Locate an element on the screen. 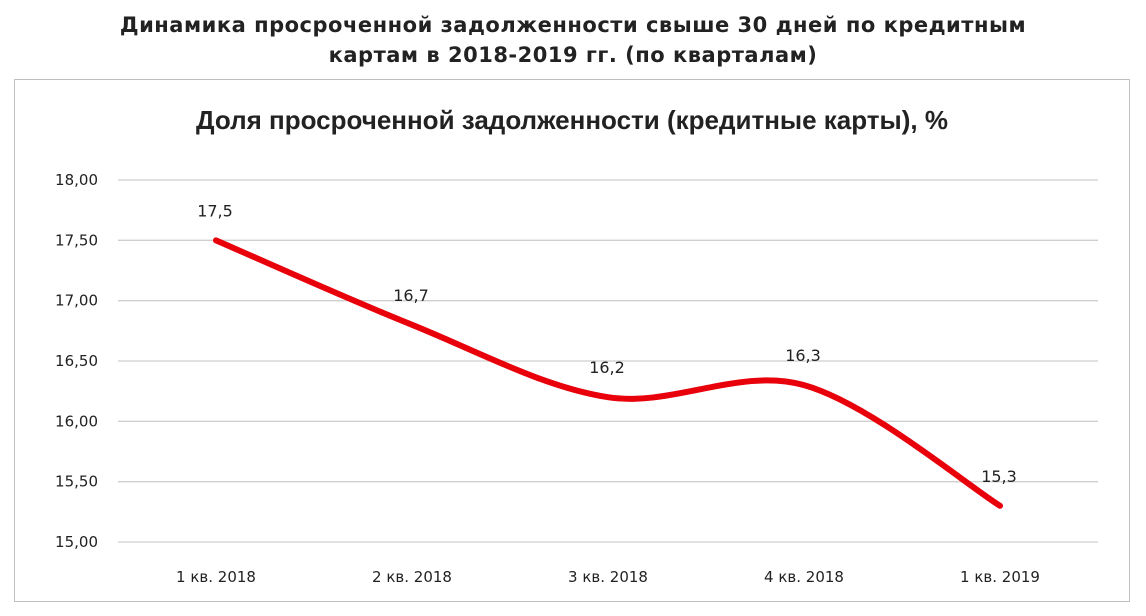  x-tick-label: 1 кв. 2018 is located at coordinates (216, 577).